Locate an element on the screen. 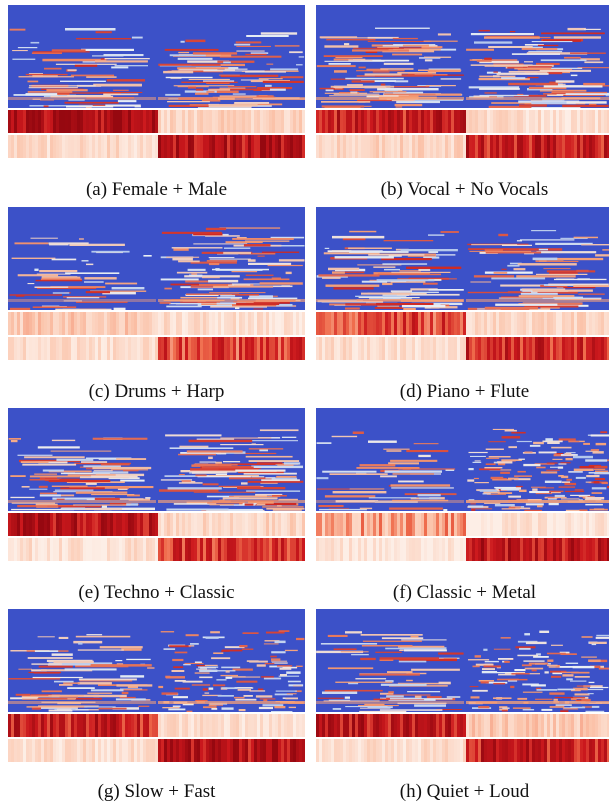 Image resolution: width=609 pixels, height=803 pixels. panel-caption: (d) Piano + Flute is located at coordinates (462, 392).